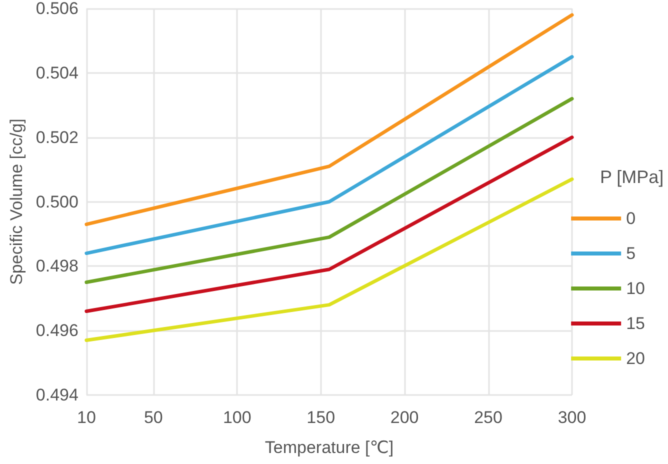 The height and width of the screenshot is (464, 668). I want to click on y-tick-label: 0.500, so click(57, 202).